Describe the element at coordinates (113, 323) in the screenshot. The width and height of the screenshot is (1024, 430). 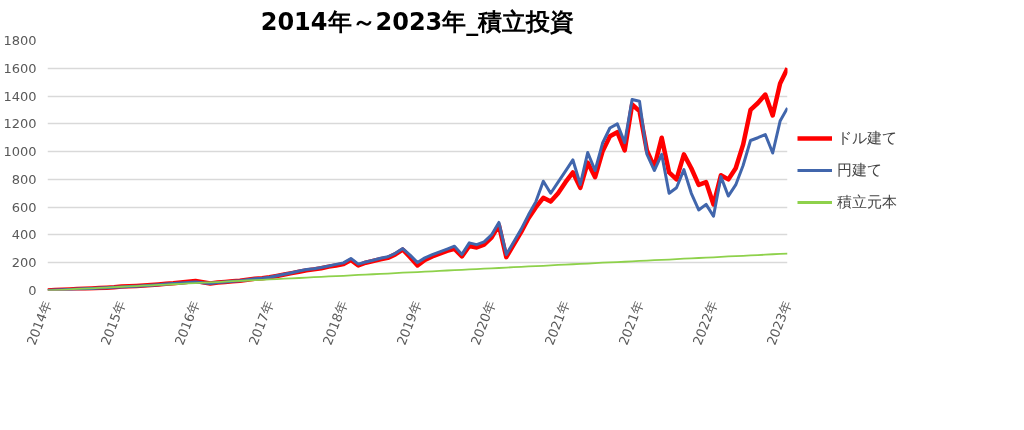
I see `x-tick-label: 2015年` at that location.